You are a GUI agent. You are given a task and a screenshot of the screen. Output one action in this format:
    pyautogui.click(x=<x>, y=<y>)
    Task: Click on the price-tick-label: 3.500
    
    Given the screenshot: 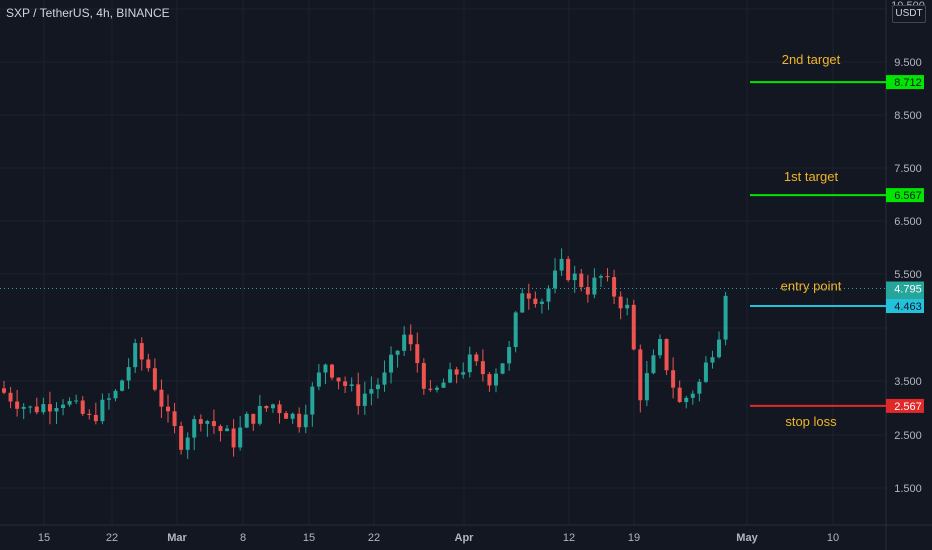 What is the action you would take?
    pyautogui.click(x=908, y=382)
    